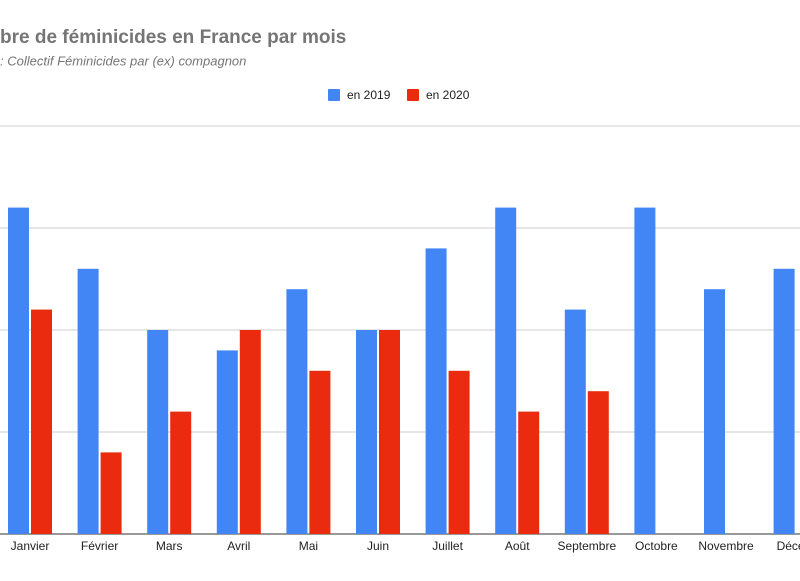 The width and height of the screenshot is (800, 581). Describe the element at coordinates (448, 95) in the screenshot. I see `legend-label: en 2020` at that location.